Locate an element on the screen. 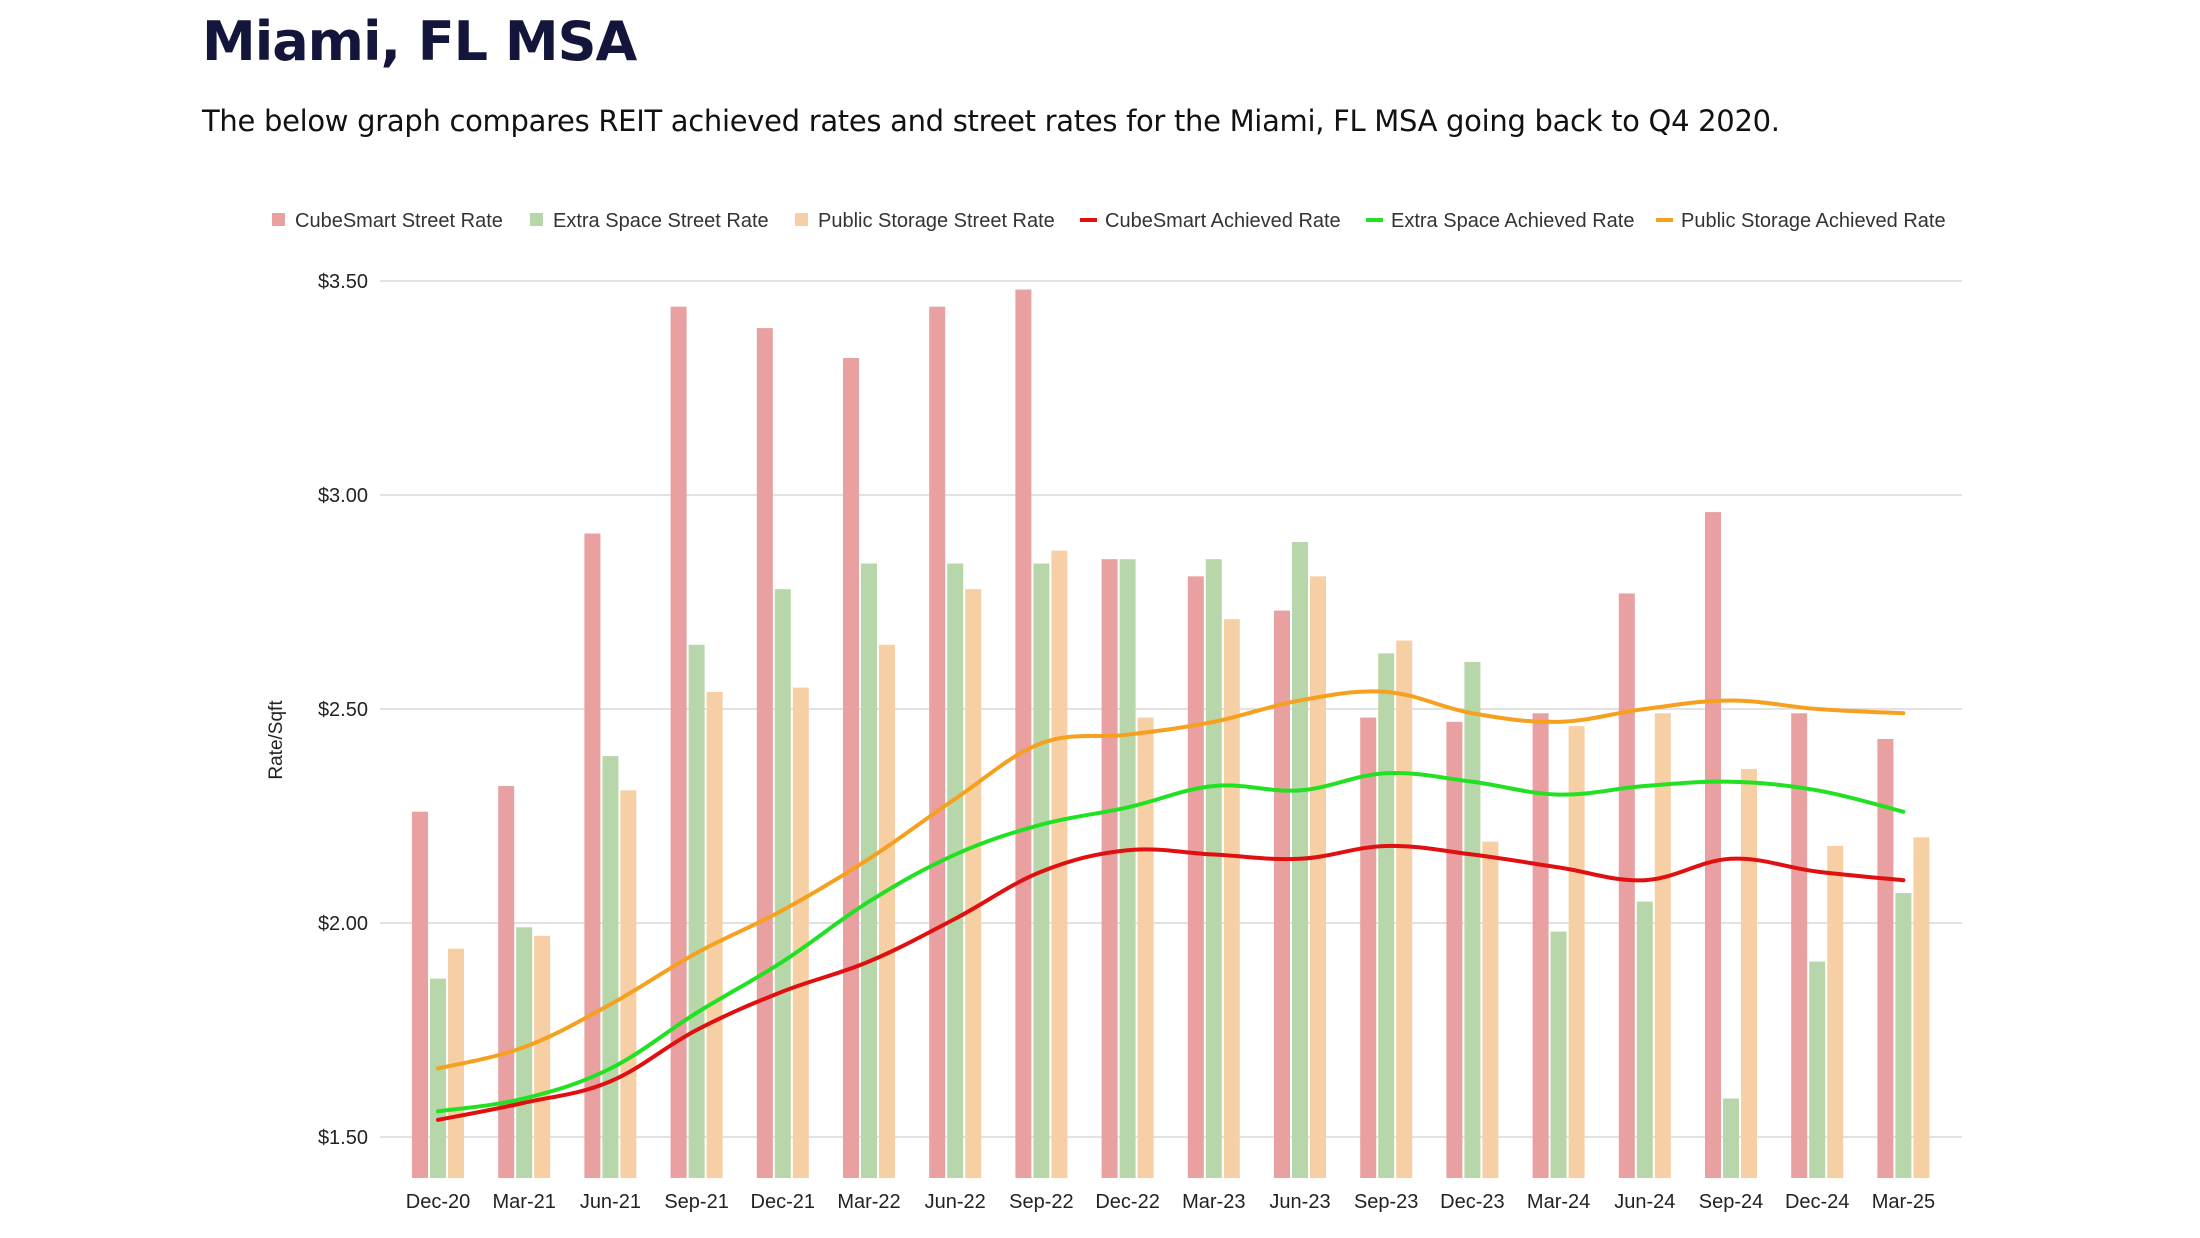  y-tick-label: $3.00 is located at coordinates (343, 496).